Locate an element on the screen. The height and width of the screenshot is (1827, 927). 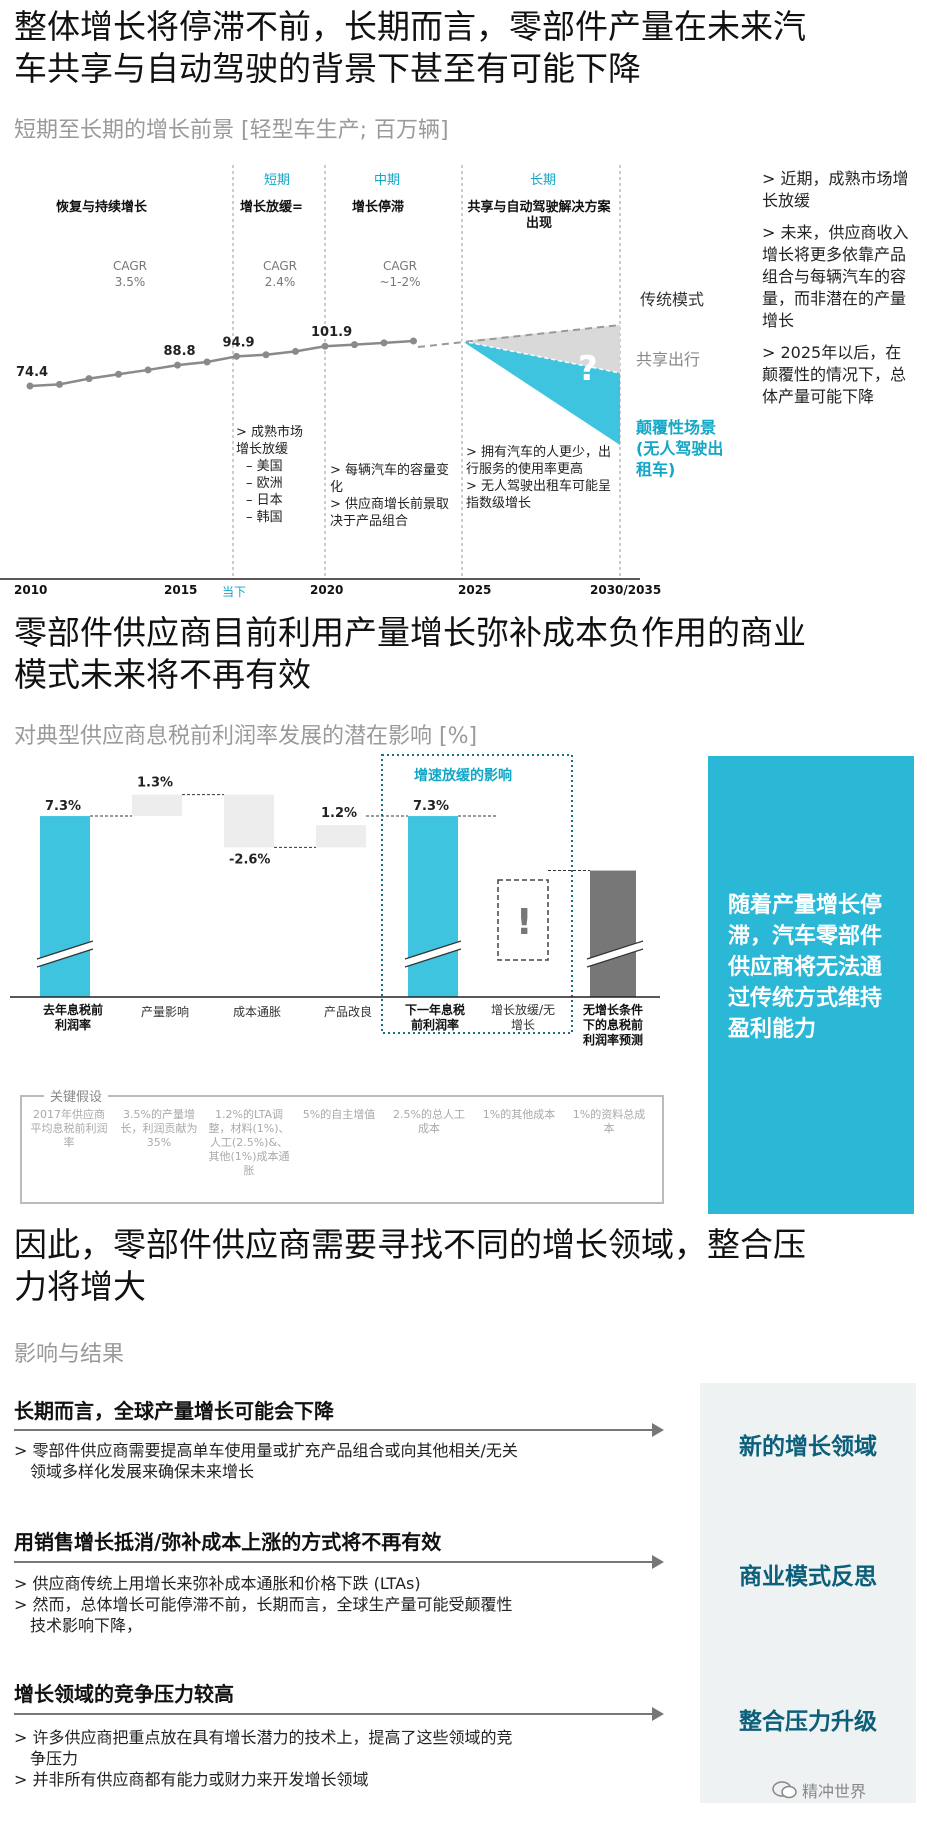
section1-title-line2: 车共享与自动驾驶的背景下甚至有可能下降 is located at coordinates (327, 68).